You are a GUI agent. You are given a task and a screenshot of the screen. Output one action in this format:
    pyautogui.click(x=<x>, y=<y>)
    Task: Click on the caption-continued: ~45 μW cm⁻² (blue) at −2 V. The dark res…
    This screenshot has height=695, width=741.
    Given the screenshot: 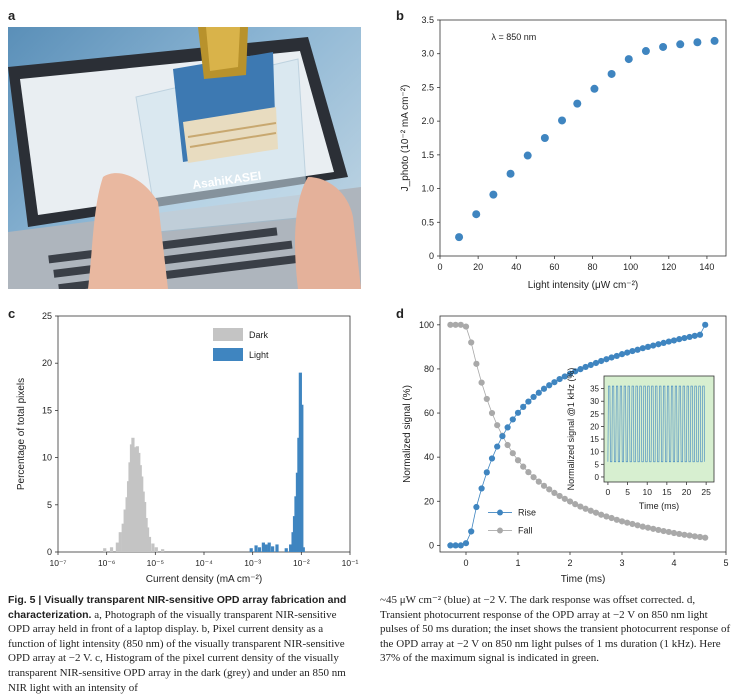 What is the action you would take?
    pyautogui.click(x=555, y=629)
    